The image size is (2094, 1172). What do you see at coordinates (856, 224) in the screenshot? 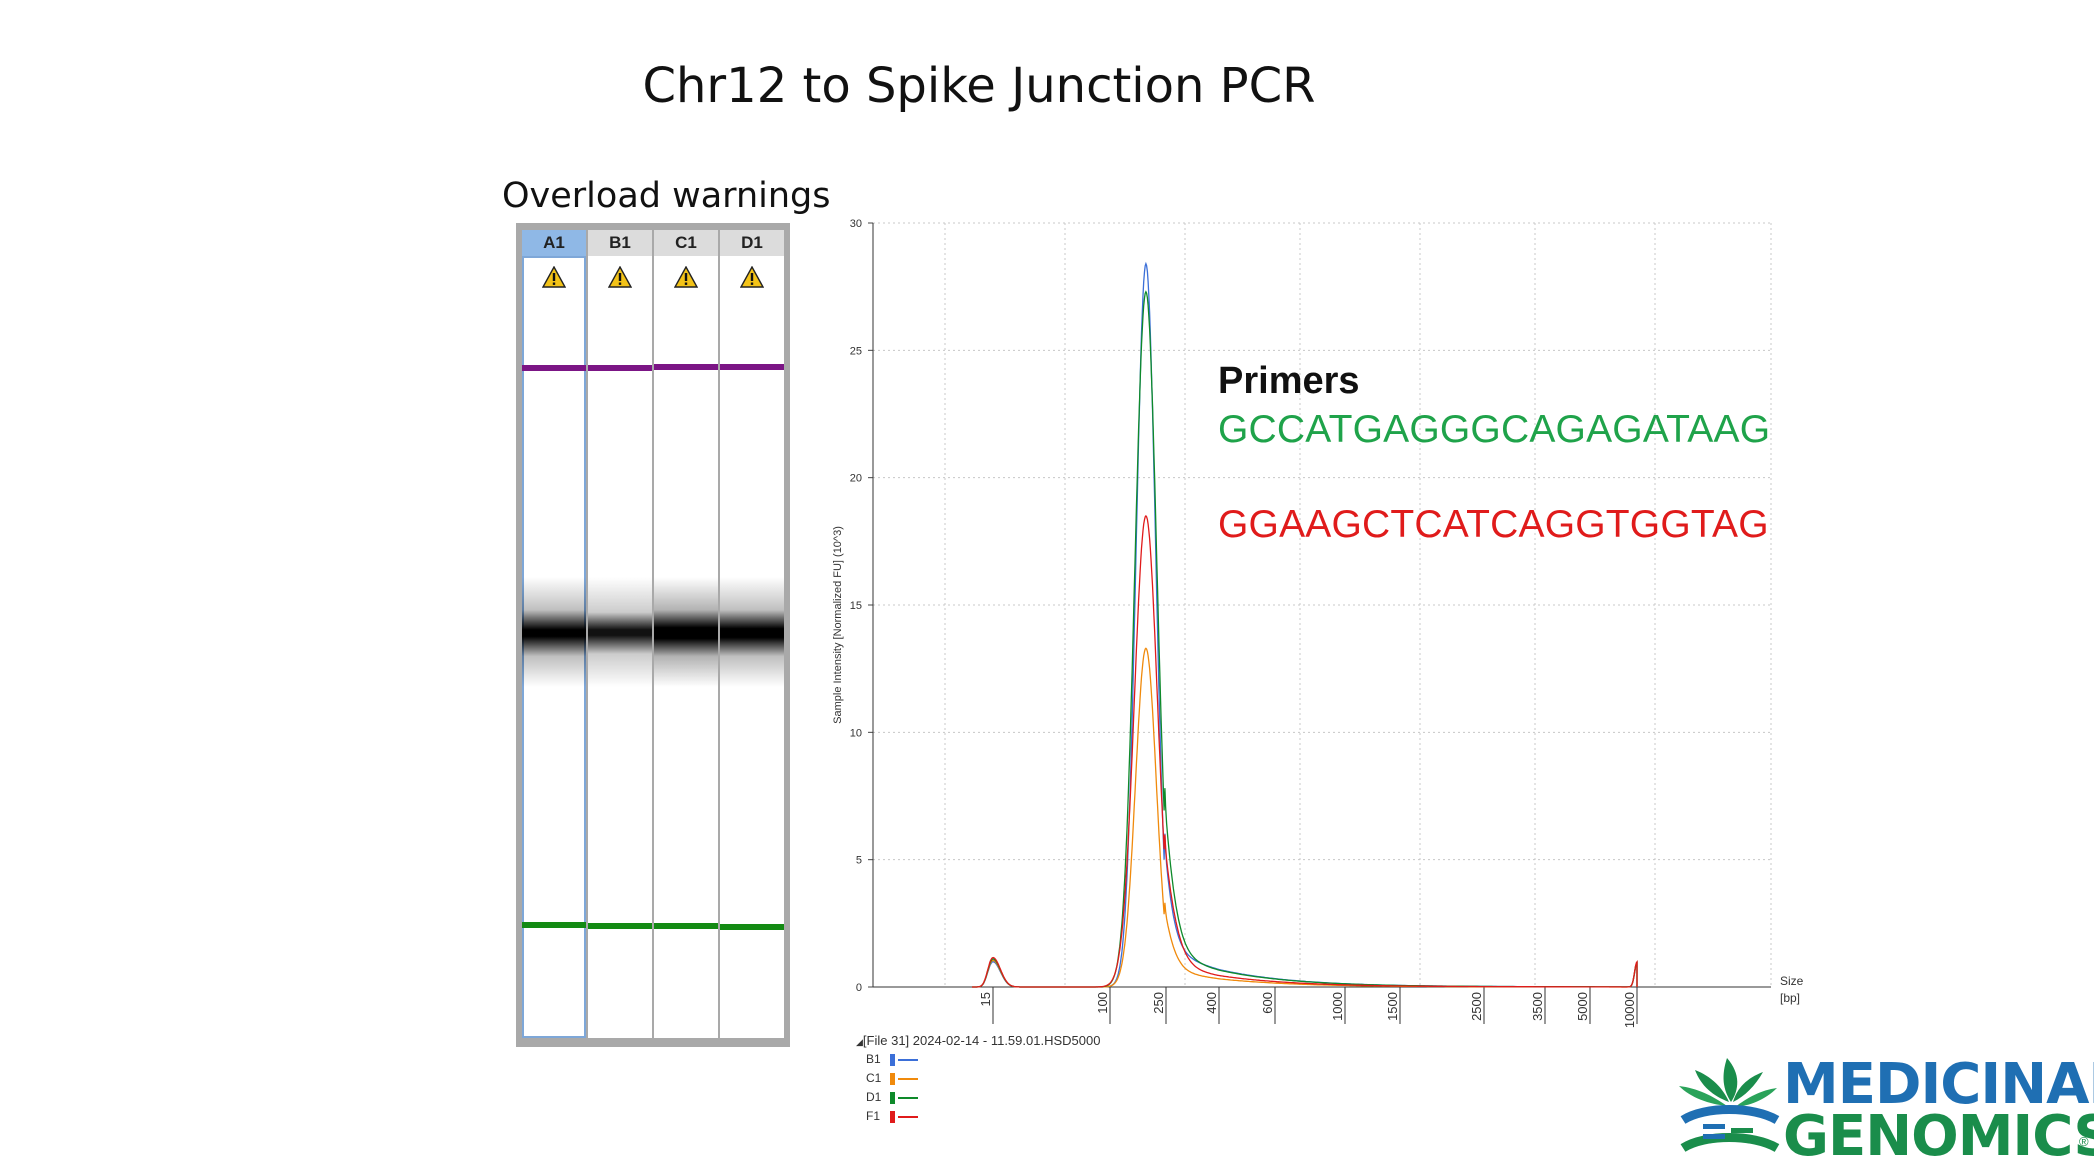
I see `y-tick-label: 30` at bounding box center [856, 224].